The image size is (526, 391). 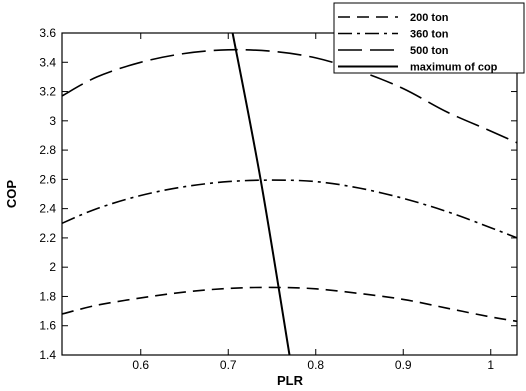 I want to click on y-axis-title: COP, so click(x=11, y=194).